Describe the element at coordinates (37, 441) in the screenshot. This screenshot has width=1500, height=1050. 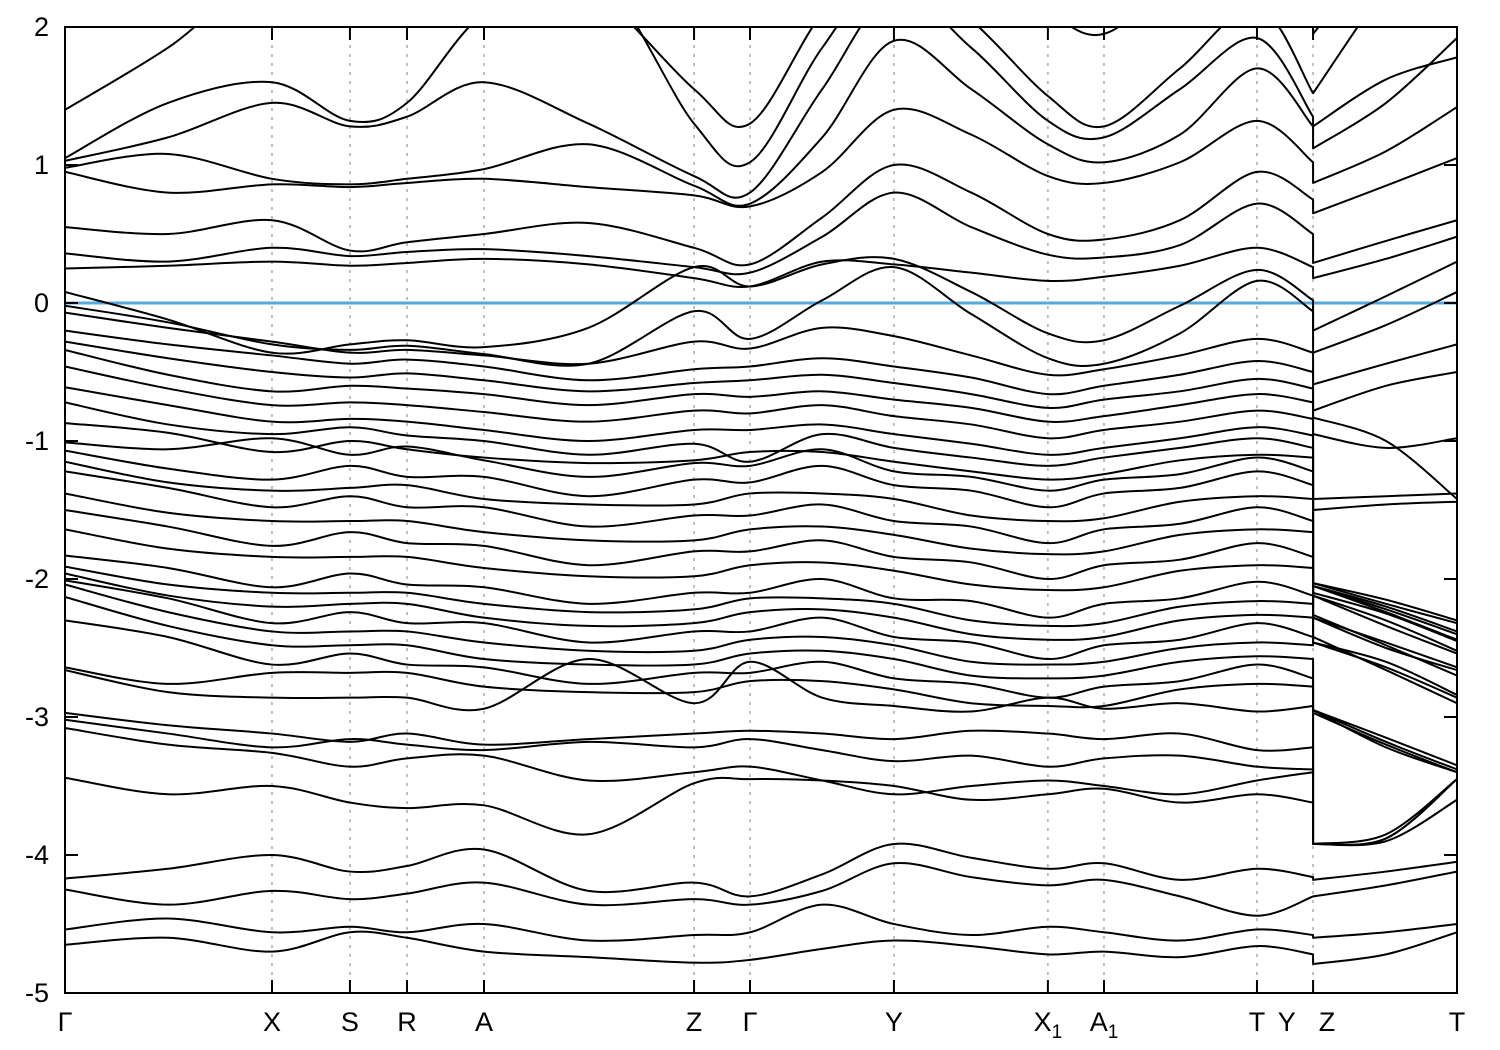
I see `y-tick-label: -1` at that location.